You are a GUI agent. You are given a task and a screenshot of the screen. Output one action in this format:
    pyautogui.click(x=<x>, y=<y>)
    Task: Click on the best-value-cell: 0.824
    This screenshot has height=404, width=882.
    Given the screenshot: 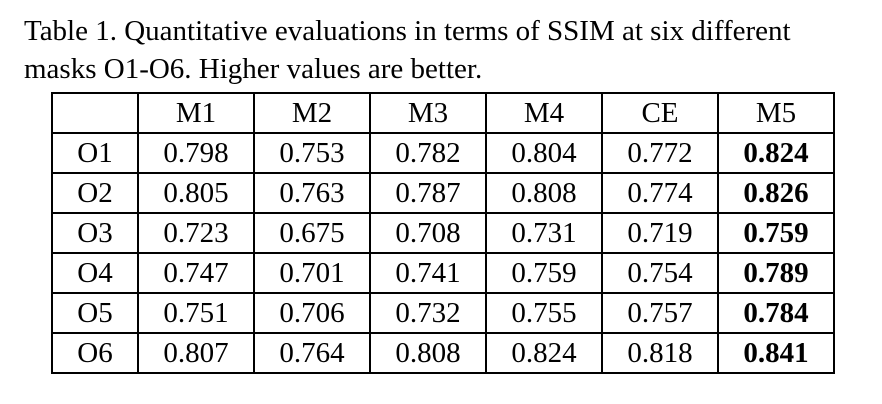 What is the action you would take?
    pyautogui.click(x=776, y=153)
    